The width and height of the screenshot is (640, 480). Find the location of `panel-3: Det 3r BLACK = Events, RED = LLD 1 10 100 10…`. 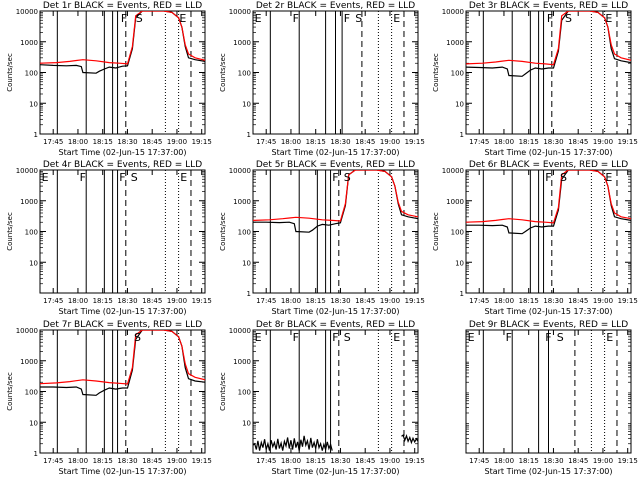

panel-3: Det 3r BLACK = Events, RED = LLD 1 10 100 10… is located at coordinates (535, 79).